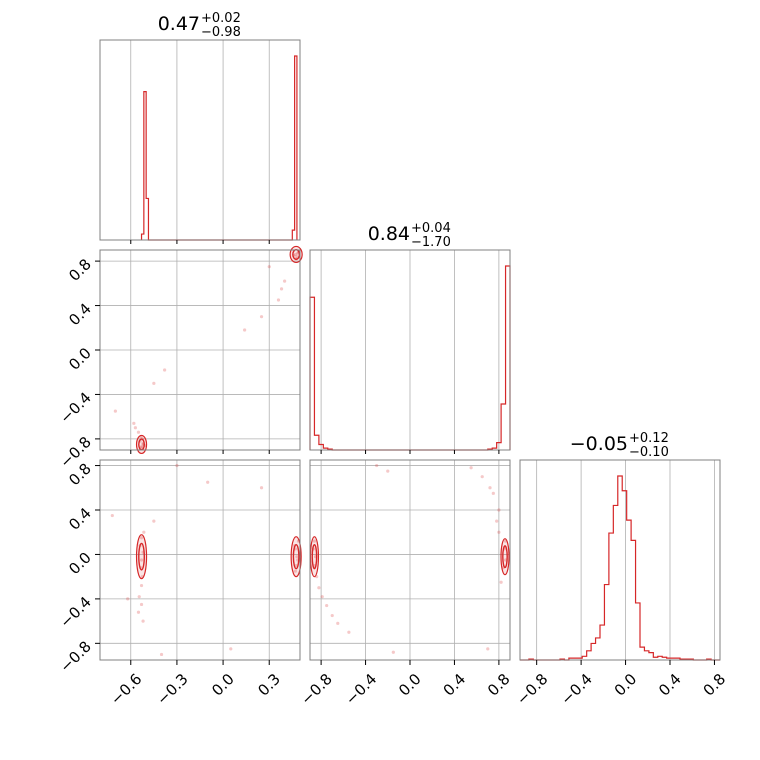 This screenshot has height=760, width=760. Describe the element at coordinates (431, 242) in the screenshot. I see `title-p1-minus: −1.70` at that location.